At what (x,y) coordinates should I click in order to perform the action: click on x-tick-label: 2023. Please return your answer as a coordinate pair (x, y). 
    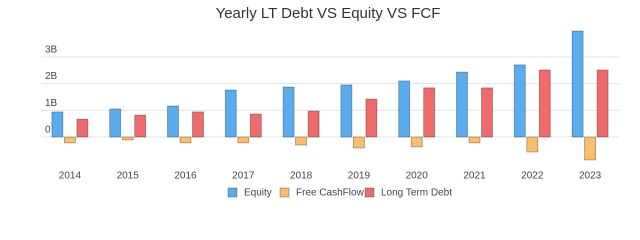
    Looking at the image, I should click on (590, 176).